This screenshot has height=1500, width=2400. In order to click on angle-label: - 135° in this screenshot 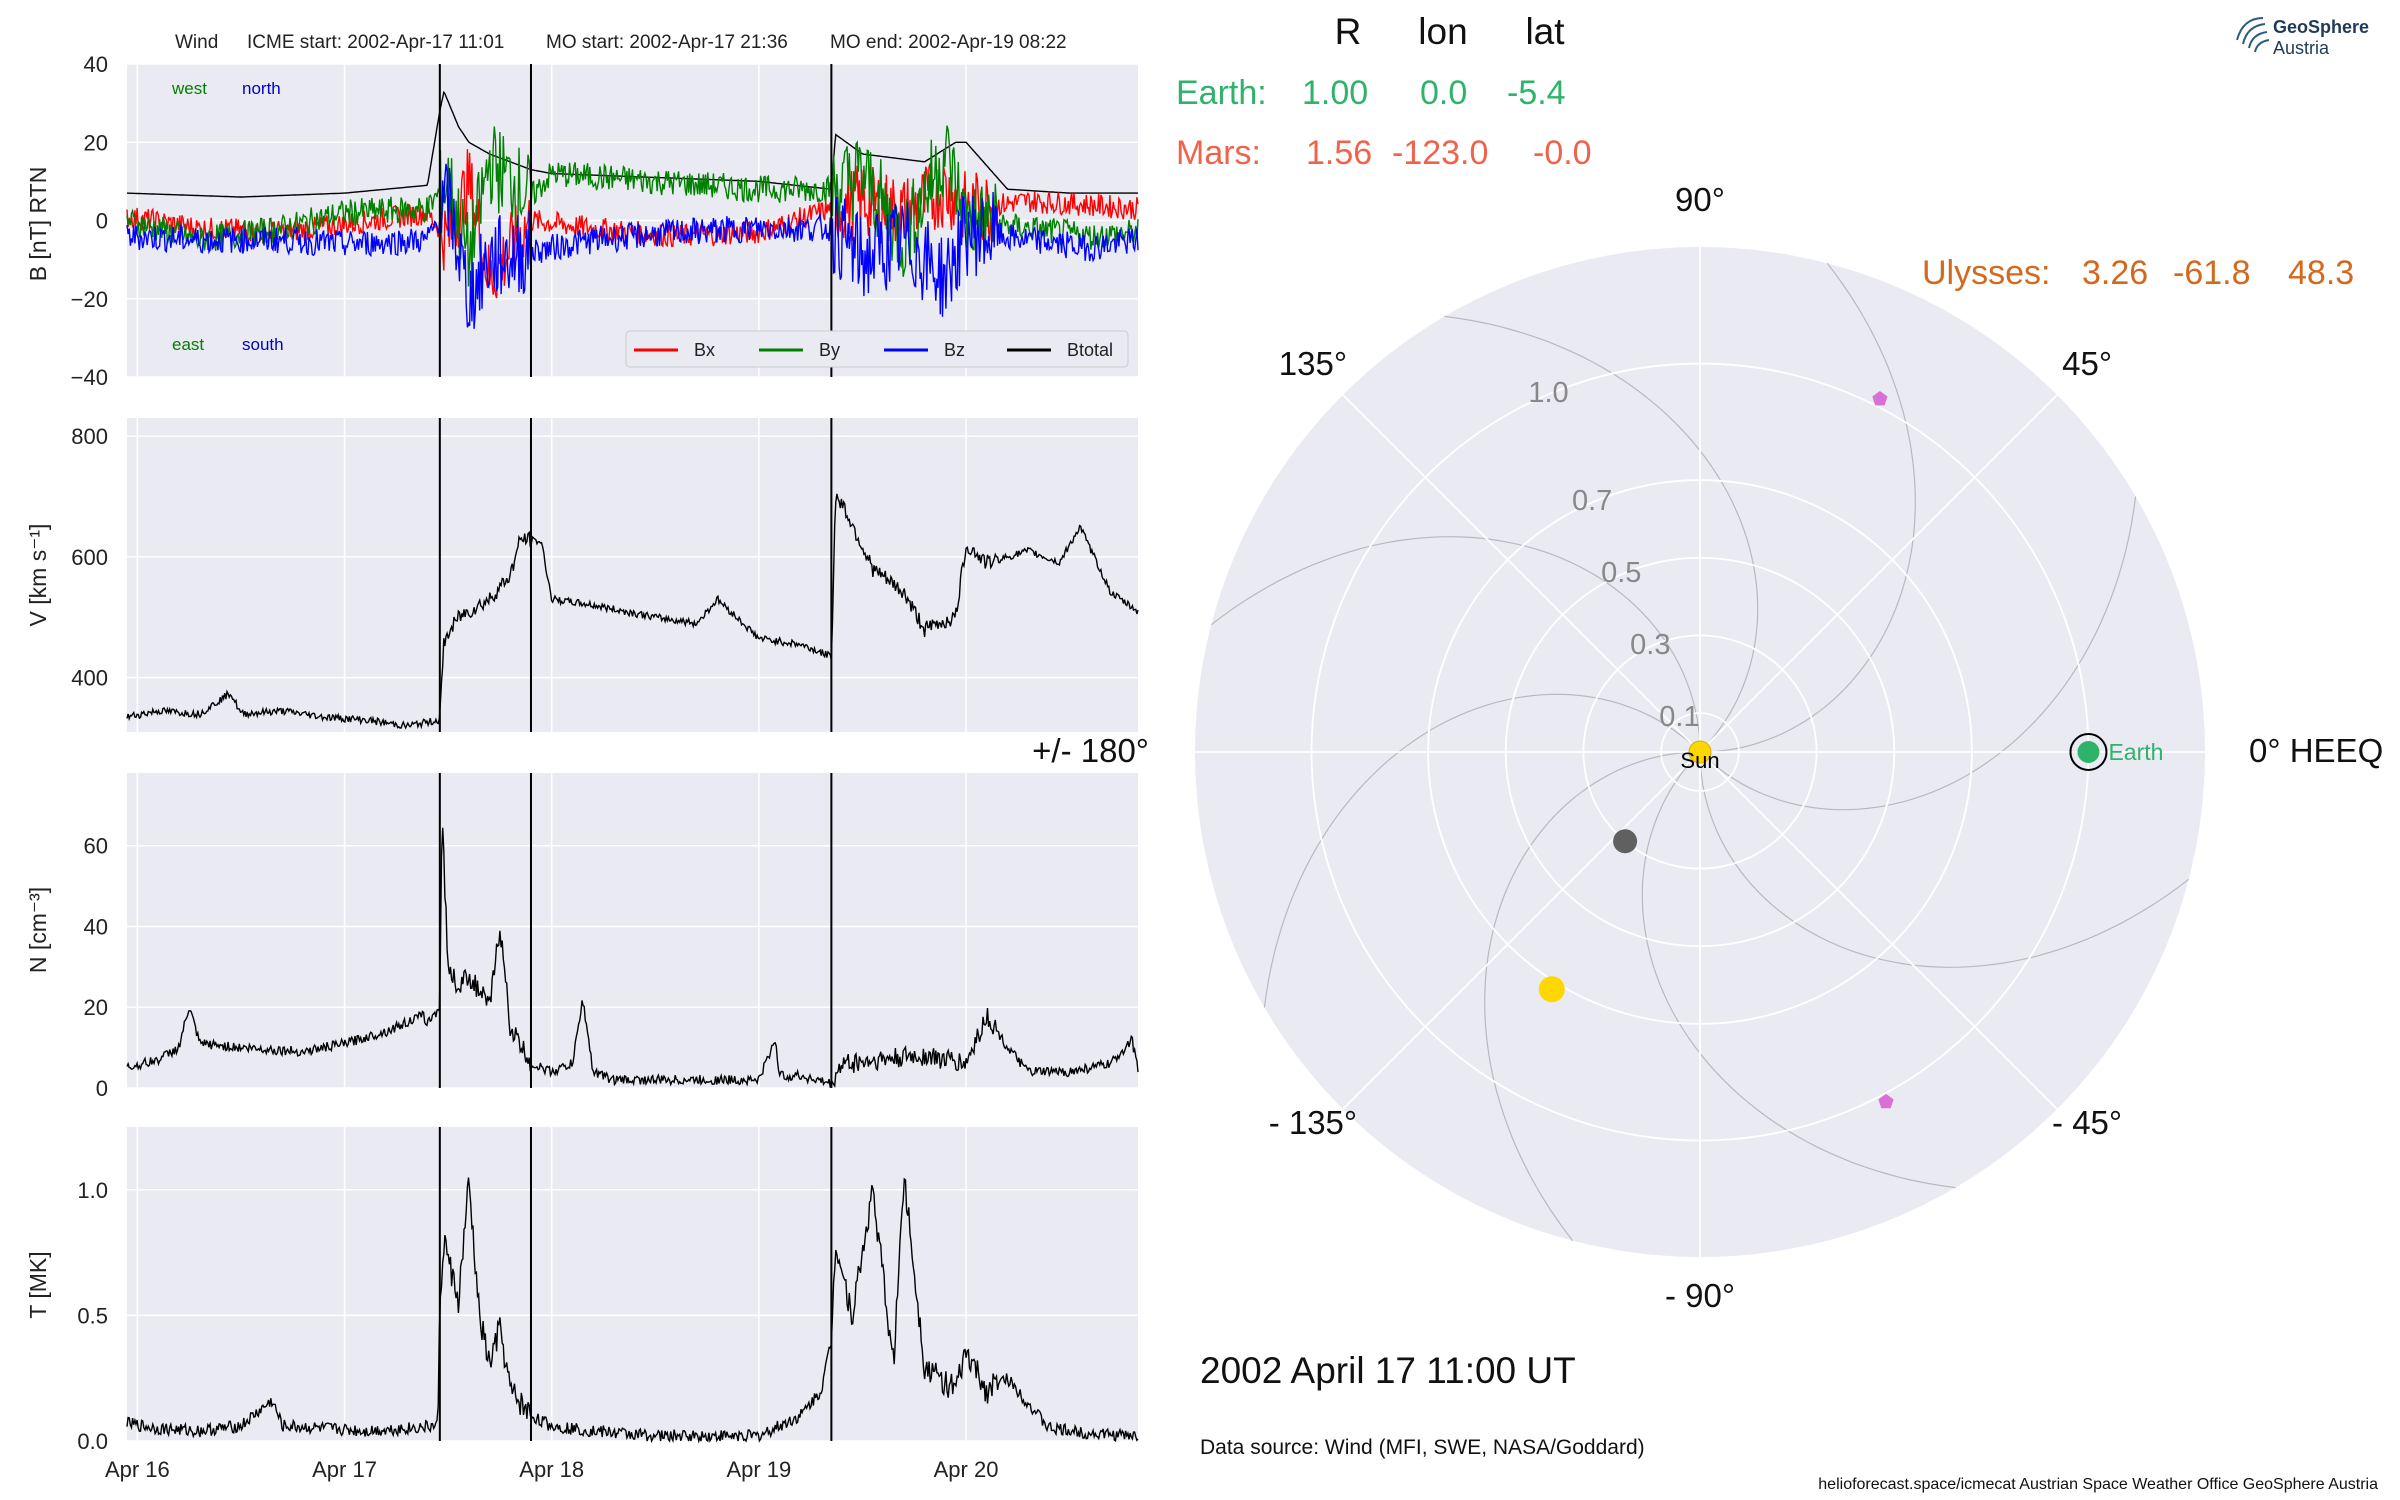, I will do `click(1313, 1122)`.